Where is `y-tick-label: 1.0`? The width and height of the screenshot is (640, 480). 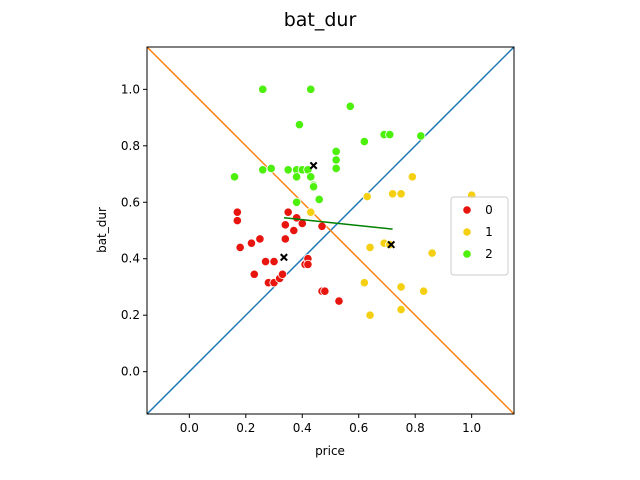 y-tick-label: 1.0 is located at coordinates (130, 89).